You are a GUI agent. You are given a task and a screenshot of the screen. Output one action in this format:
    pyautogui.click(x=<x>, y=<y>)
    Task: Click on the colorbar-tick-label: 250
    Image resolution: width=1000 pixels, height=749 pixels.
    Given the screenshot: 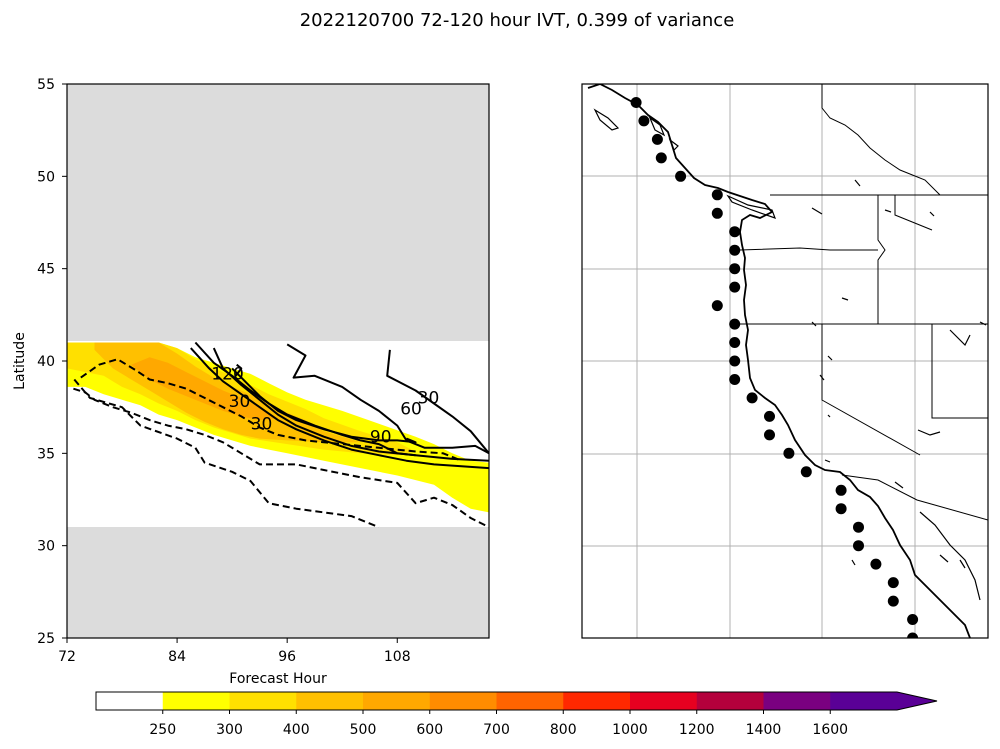 What is the action you would take?
    pyautogui.click(x=162, y=730)
    